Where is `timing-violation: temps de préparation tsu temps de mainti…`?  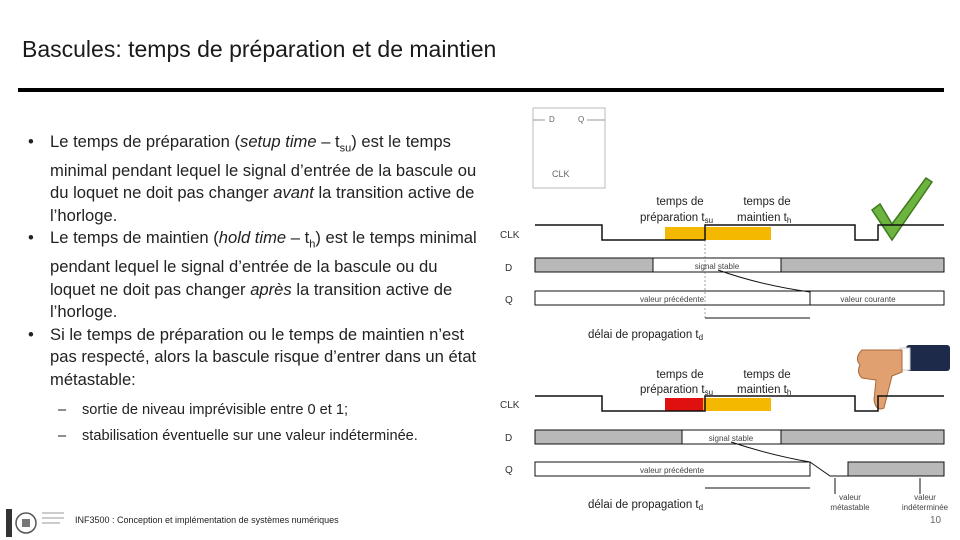 timing-violation: temps de préparation tsu temps de mainti… is located at coordinates (725, 428).